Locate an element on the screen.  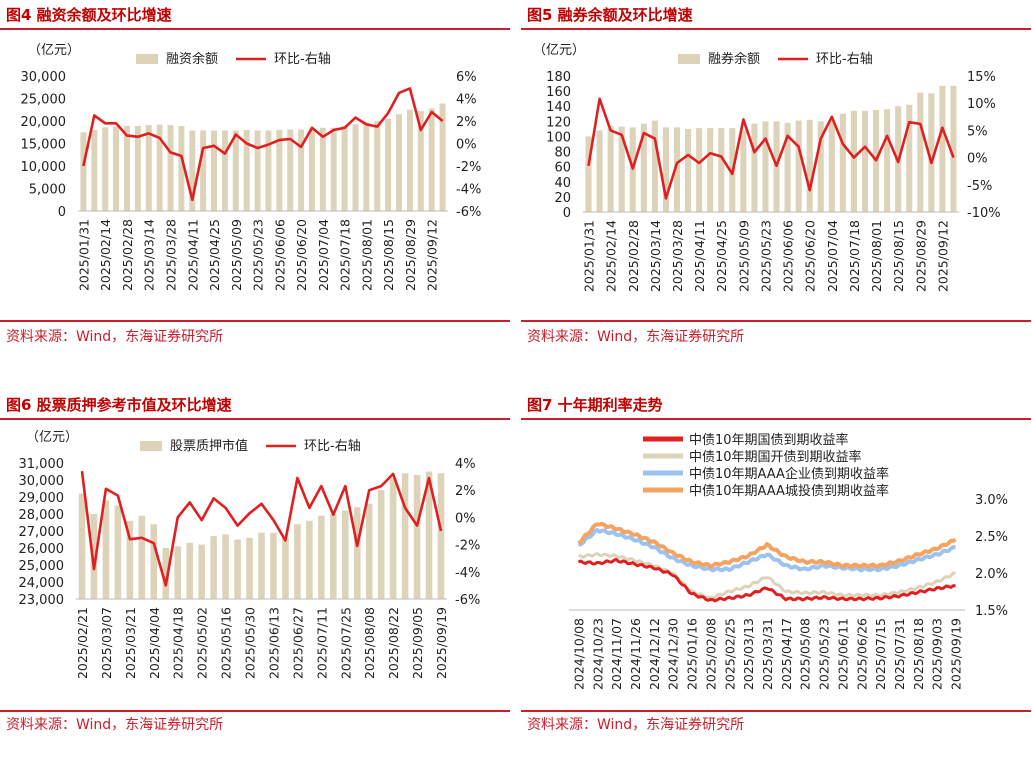
y-tick-label-left: 24,000 is located at coordinates (42, 583).